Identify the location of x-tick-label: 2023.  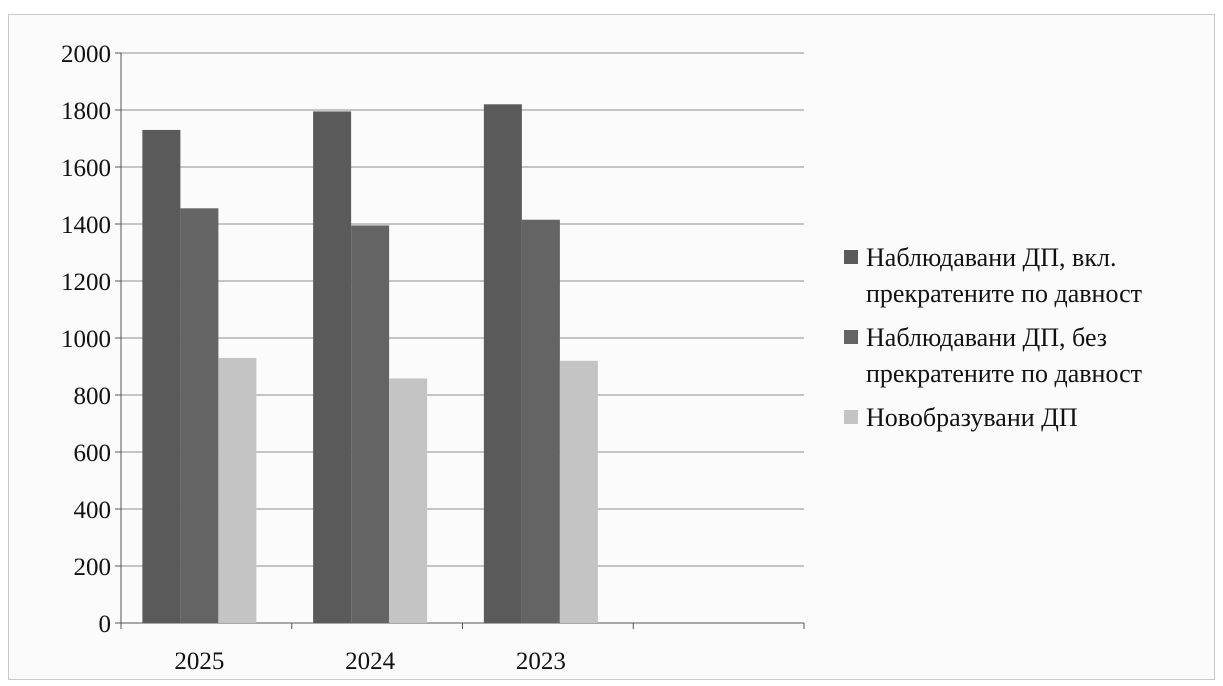
(541, 661).